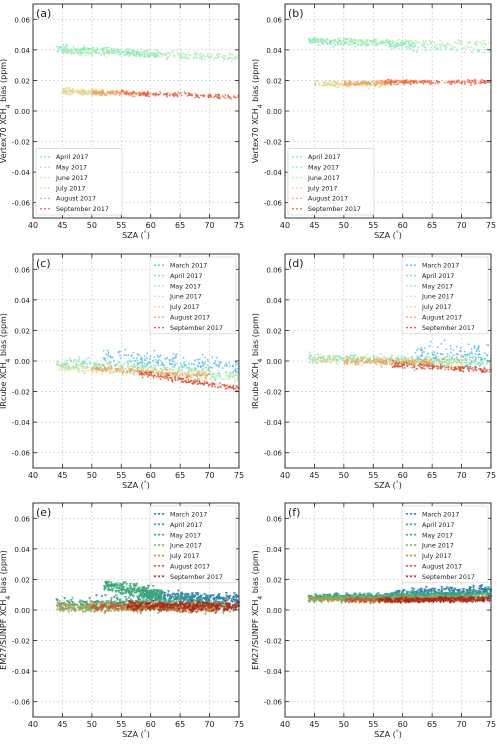  Describe the element at coordinates (71, 168) in the screenshot. I see `legend-label: May 2017` at that location.